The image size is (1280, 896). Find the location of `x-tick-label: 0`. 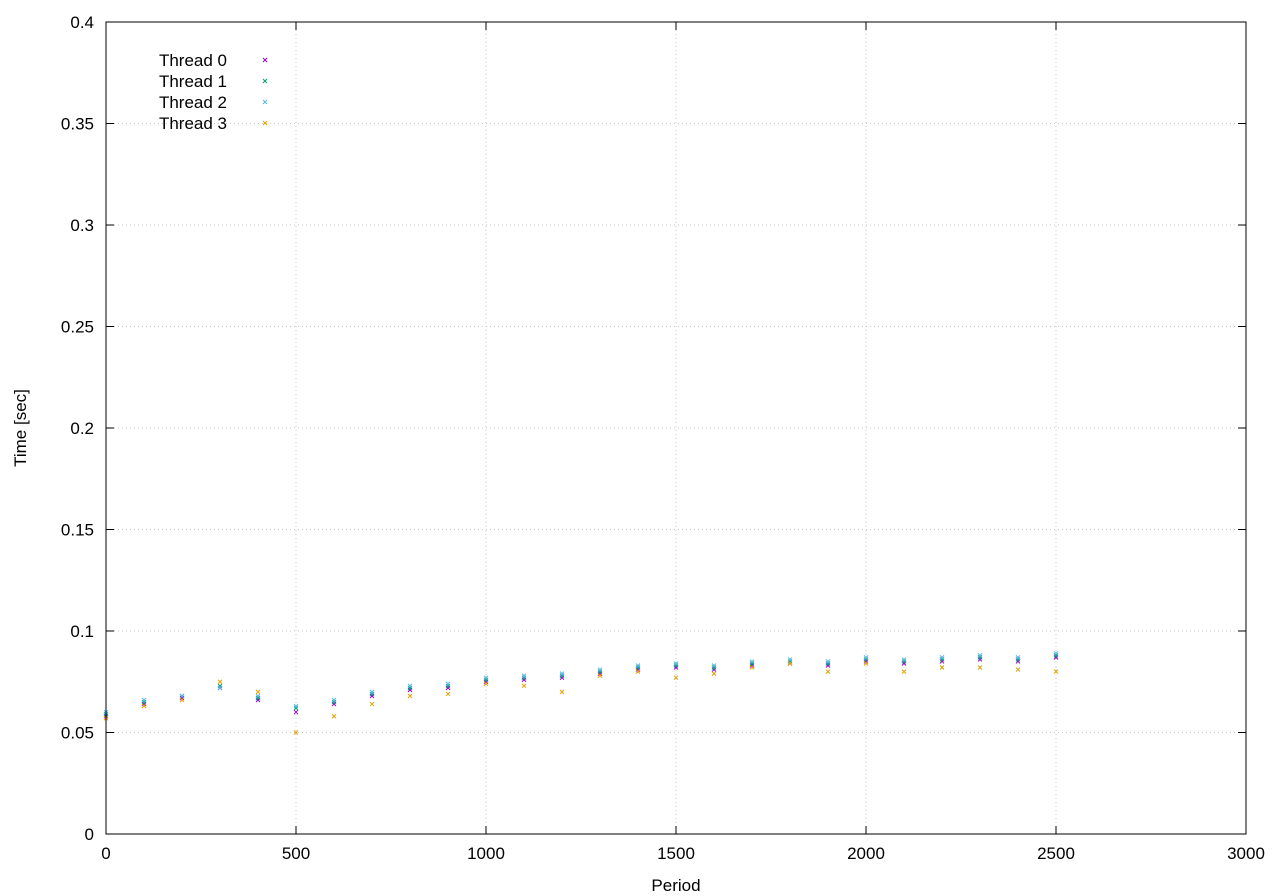

x-tick-label: 0 is located at coordinates (105, 853).